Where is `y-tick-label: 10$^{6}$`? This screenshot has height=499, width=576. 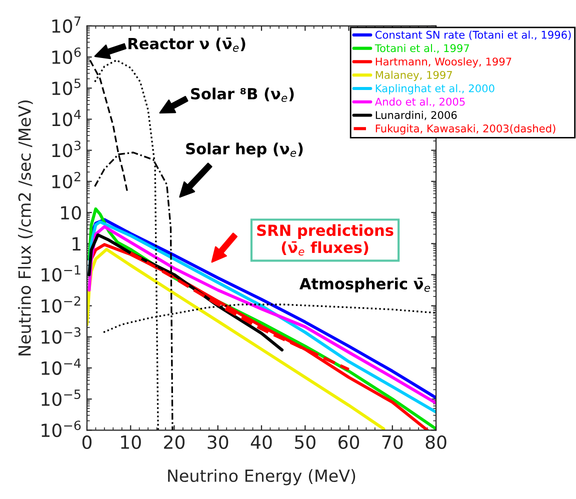 y-tick-label: 10$^{6}$ is located at coordinates (66, 55).